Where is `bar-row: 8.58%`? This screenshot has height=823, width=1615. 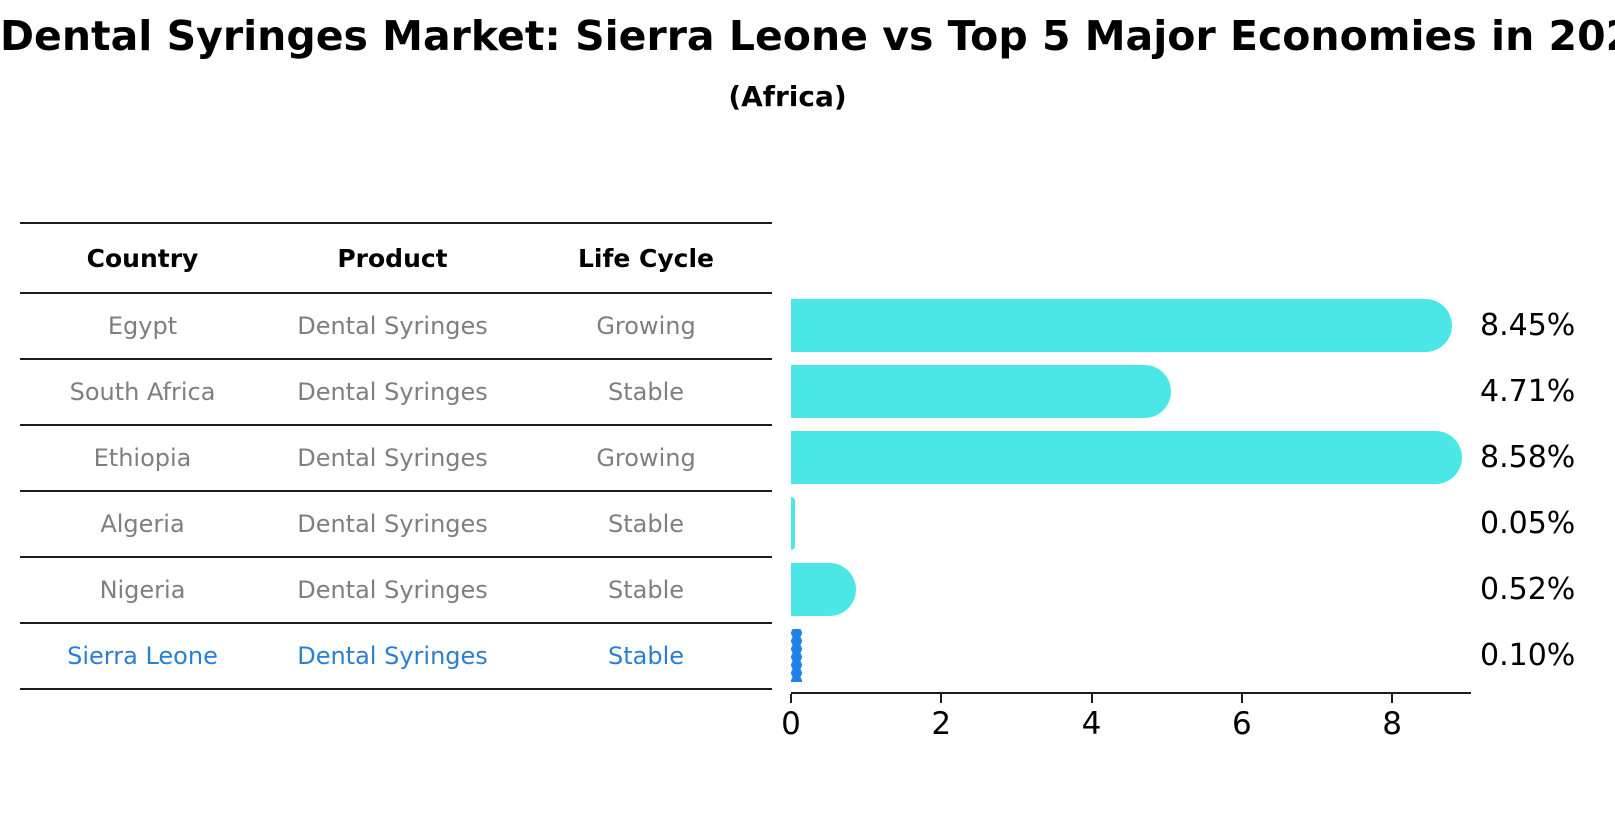 bar-row: 8.58% is located at coordinates (1203, 457).